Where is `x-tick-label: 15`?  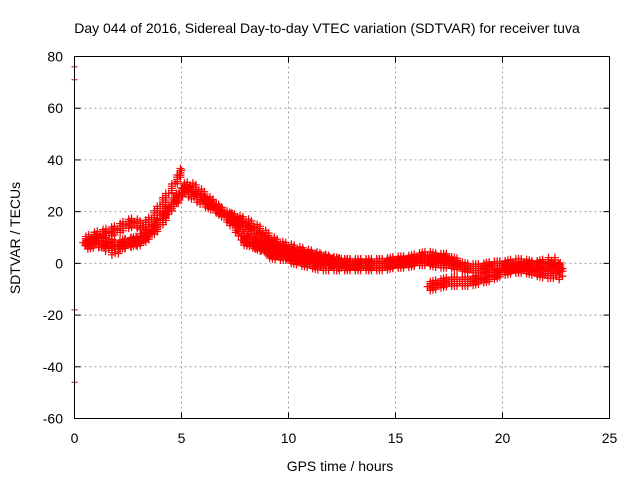
x-tick-label: 15 is located at coordinates (396, 438).